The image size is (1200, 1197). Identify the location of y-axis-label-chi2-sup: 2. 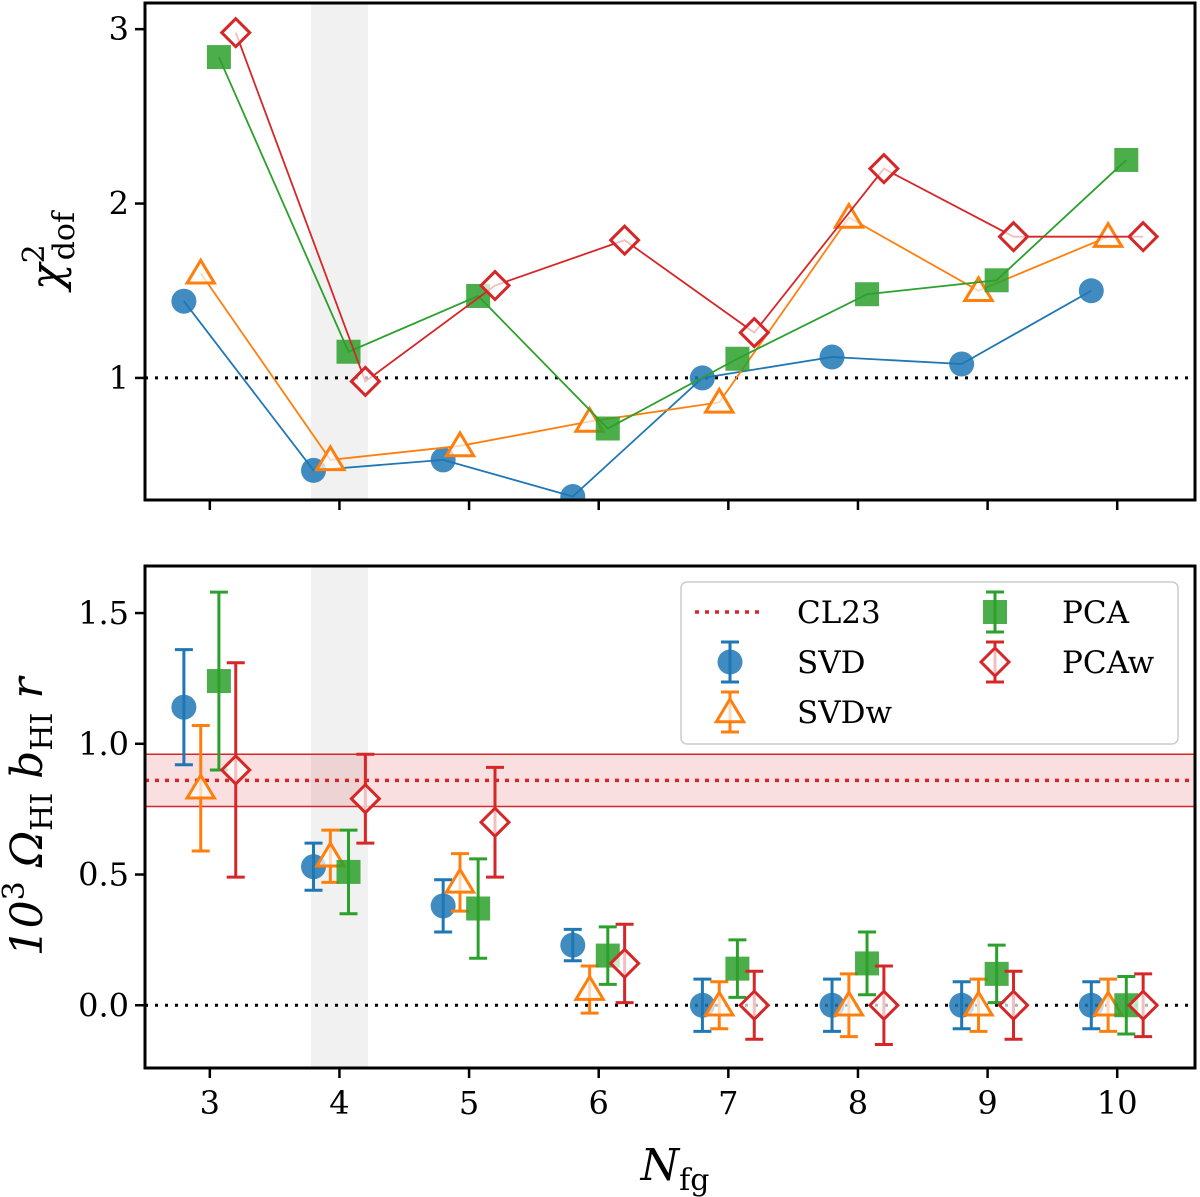
(34, 253).